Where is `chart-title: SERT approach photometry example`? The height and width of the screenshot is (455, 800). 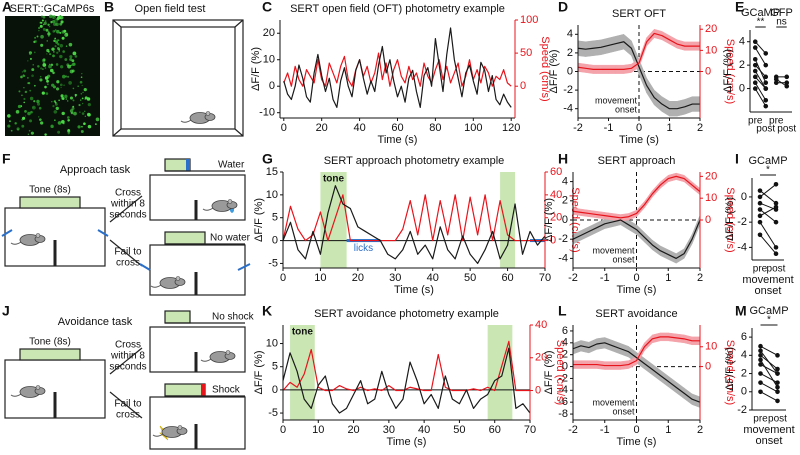 chart-title: SERT approach photometry example is located at coordinates (414, 161).